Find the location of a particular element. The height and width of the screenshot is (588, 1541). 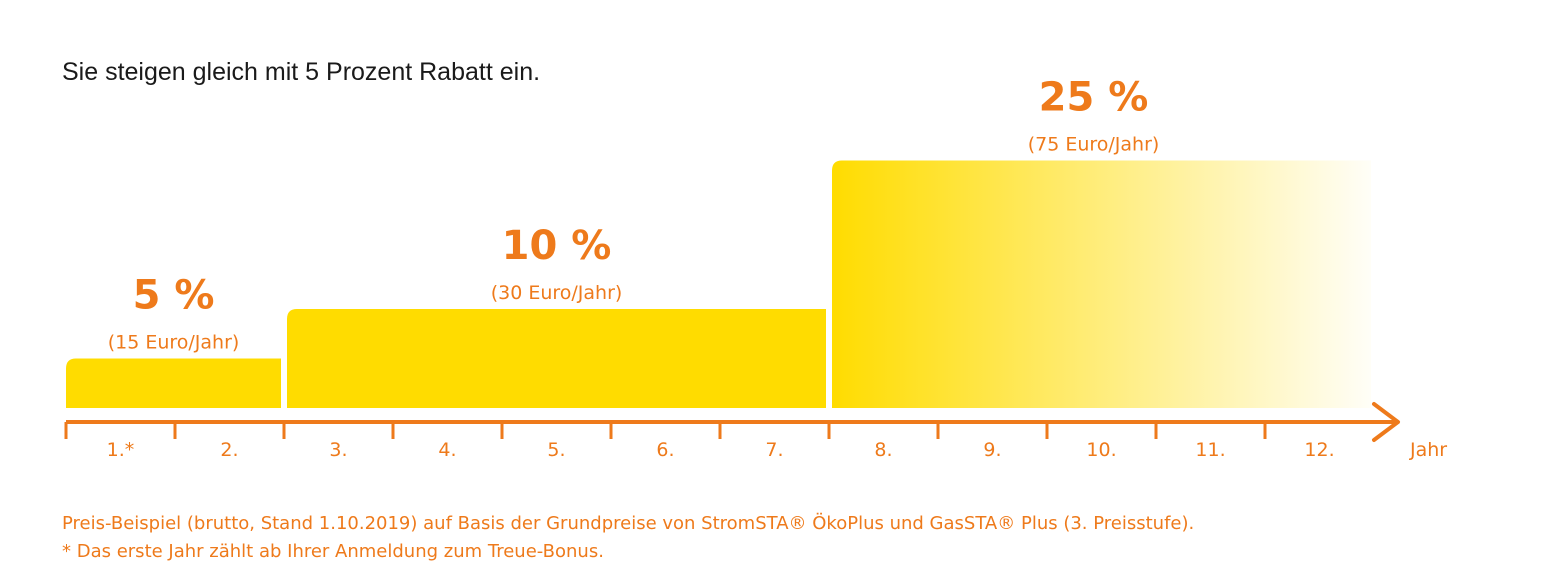

axis-arrow-icon is located at coordinates (1386, 422).